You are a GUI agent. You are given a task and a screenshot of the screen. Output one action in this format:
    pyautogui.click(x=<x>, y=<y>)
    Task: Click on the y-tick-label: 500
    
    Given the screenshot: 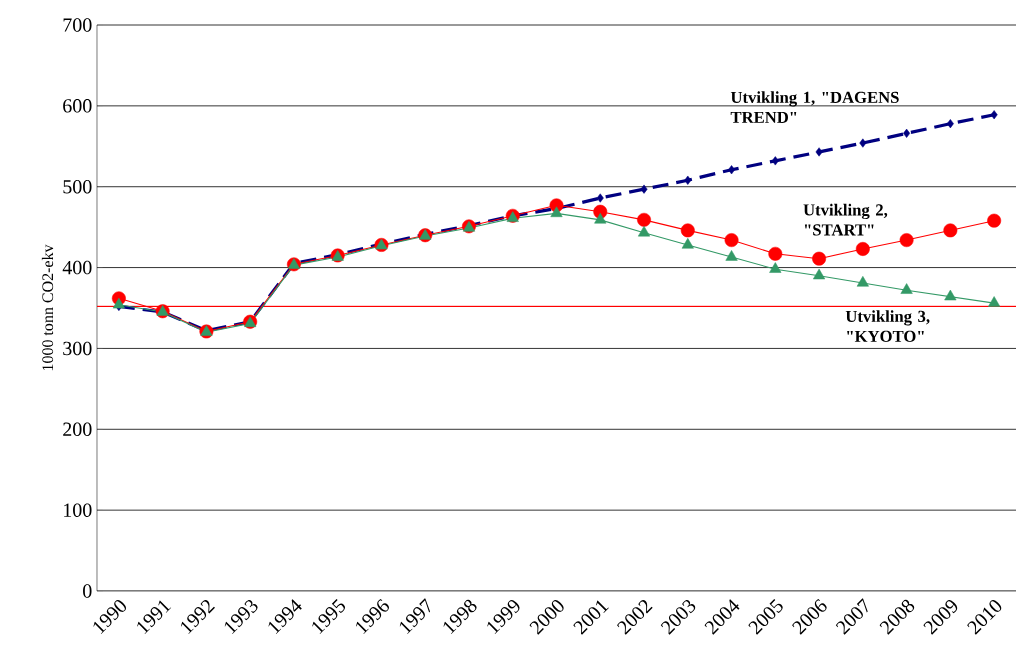 What is the action you would take?
    pyautogui.click(x=77, y=186)
    